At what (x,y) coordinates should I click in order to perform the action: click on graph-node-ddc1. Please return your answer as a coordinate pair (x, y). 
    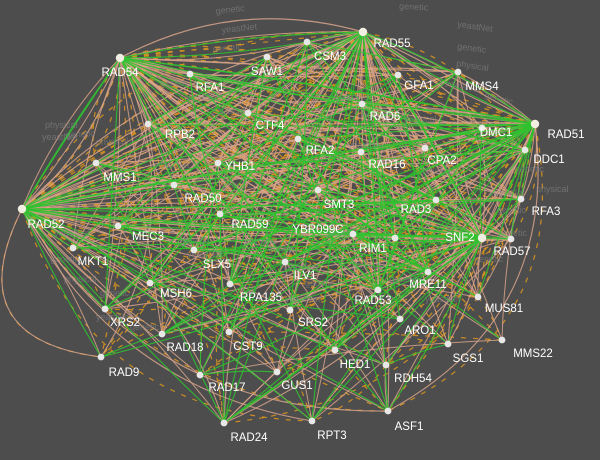
    Looking at the image, I should click on (525, 150).